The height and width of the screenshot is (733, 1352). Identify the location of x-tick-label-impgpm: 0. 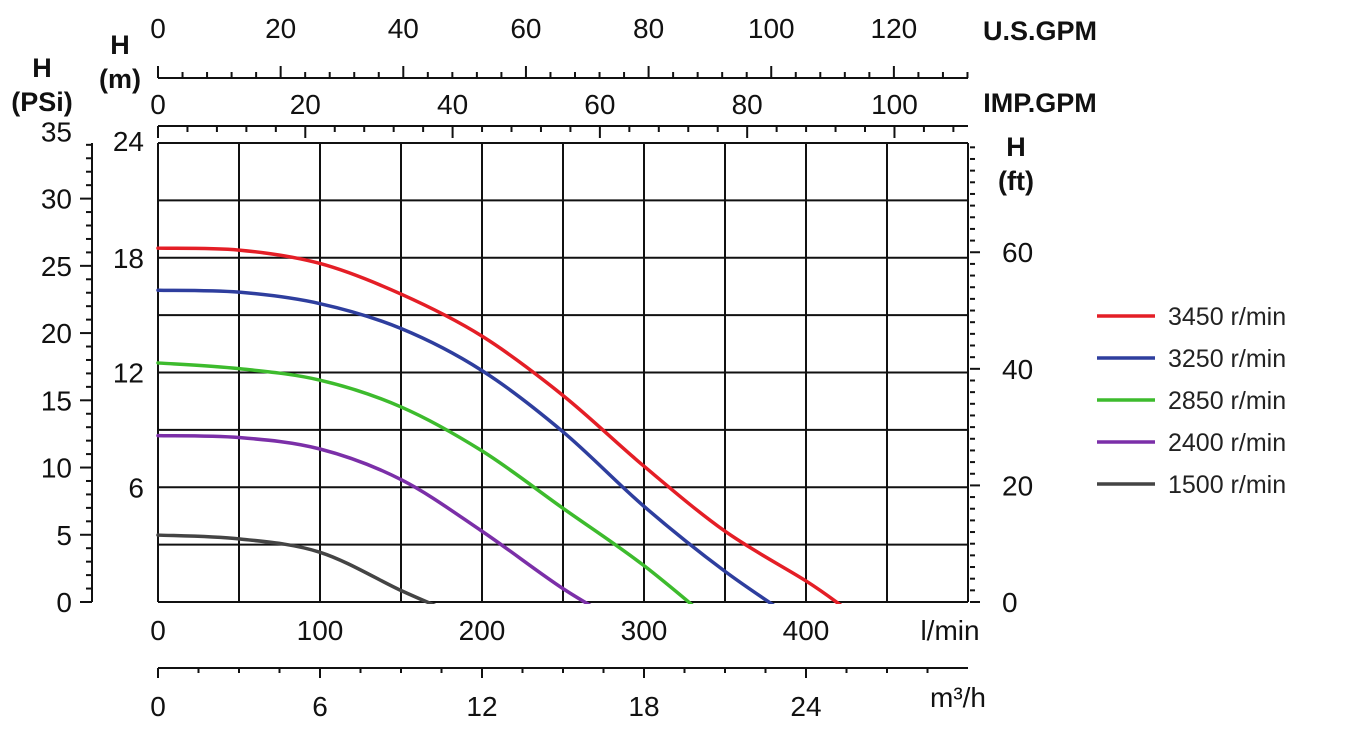
(158, 104).